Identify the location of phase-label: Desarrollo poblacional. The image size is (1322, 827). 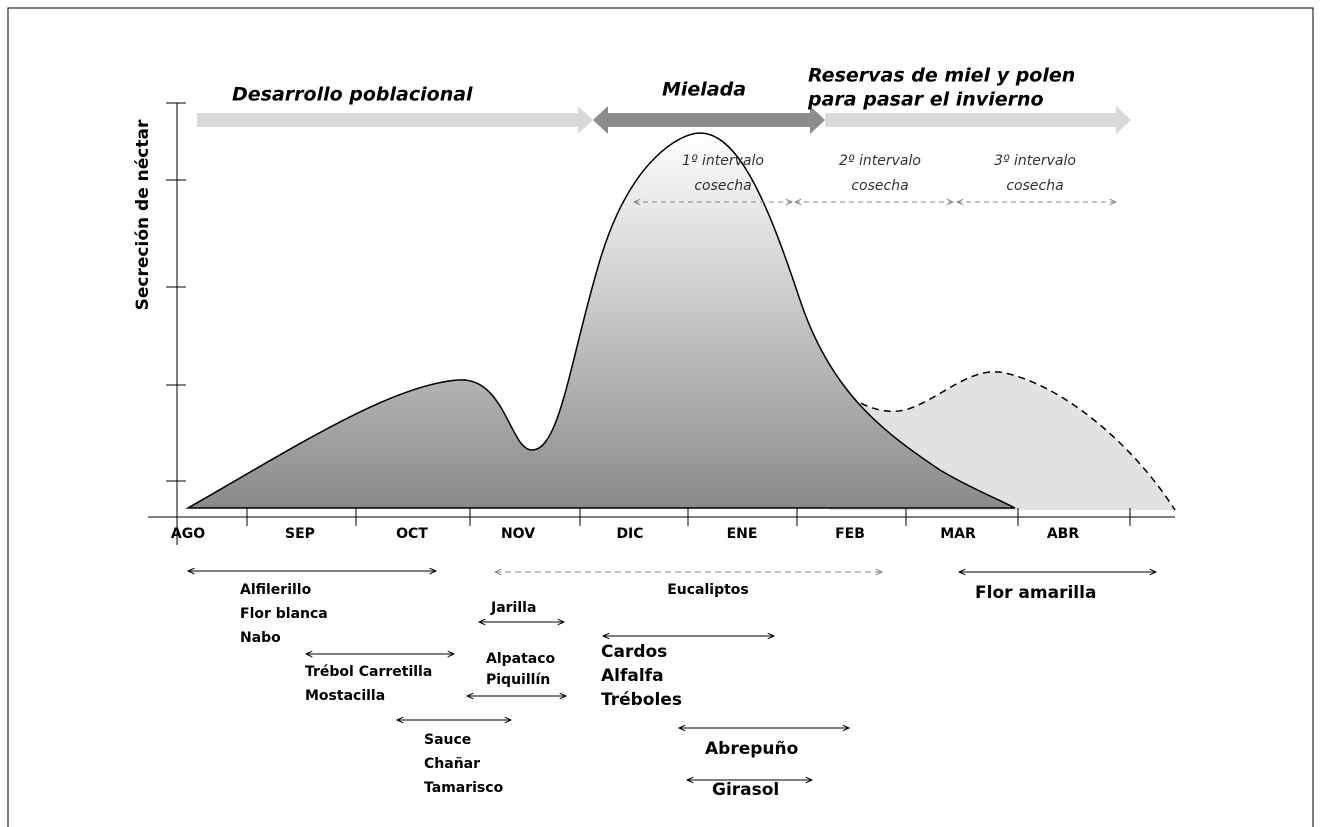
(352, 95).